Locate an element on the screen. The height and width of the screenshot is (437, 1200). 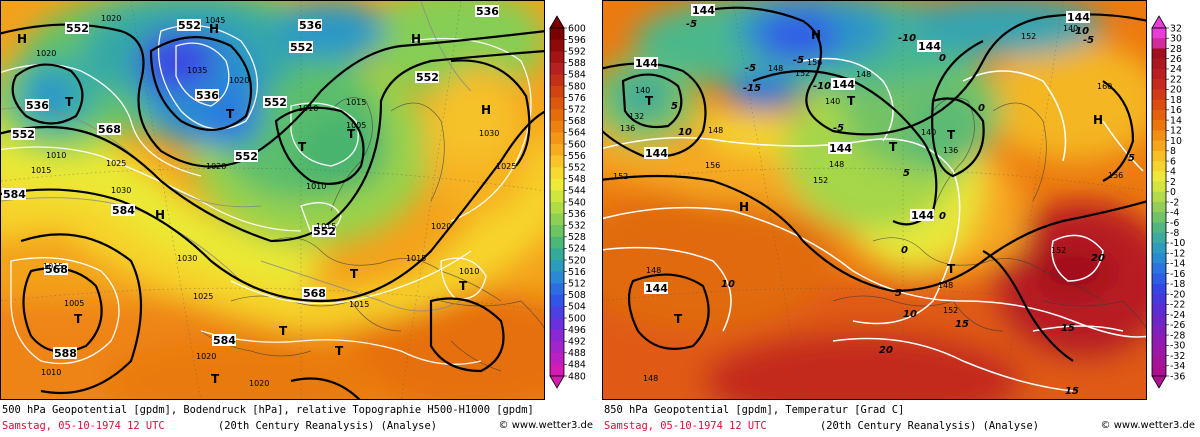
right-scale-tick-label: -20 is located at coordinates (1177, 294).